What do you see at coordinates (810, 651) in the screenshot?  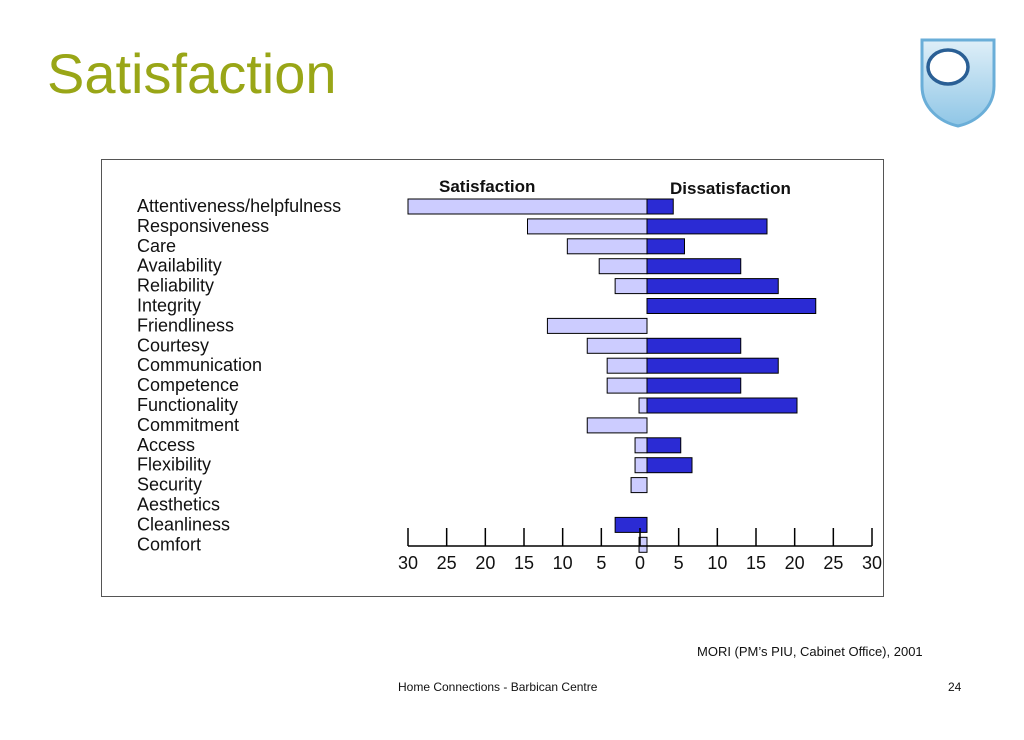 I see `source-note: MORI (PM’s PIU, Cabinet Office), 2001` at bounding box center [810, 651].